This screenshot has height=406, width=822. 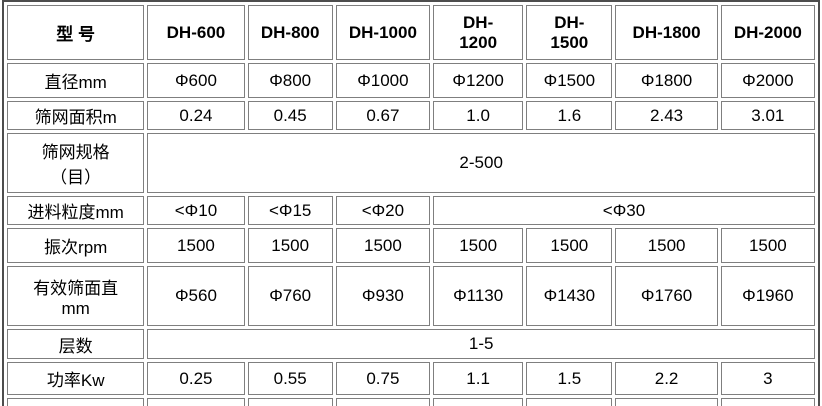 What do you see at coordinates (290, 296) in the screenshot?
I see `table-cell: Φ760` at bounding box center [290, 296].